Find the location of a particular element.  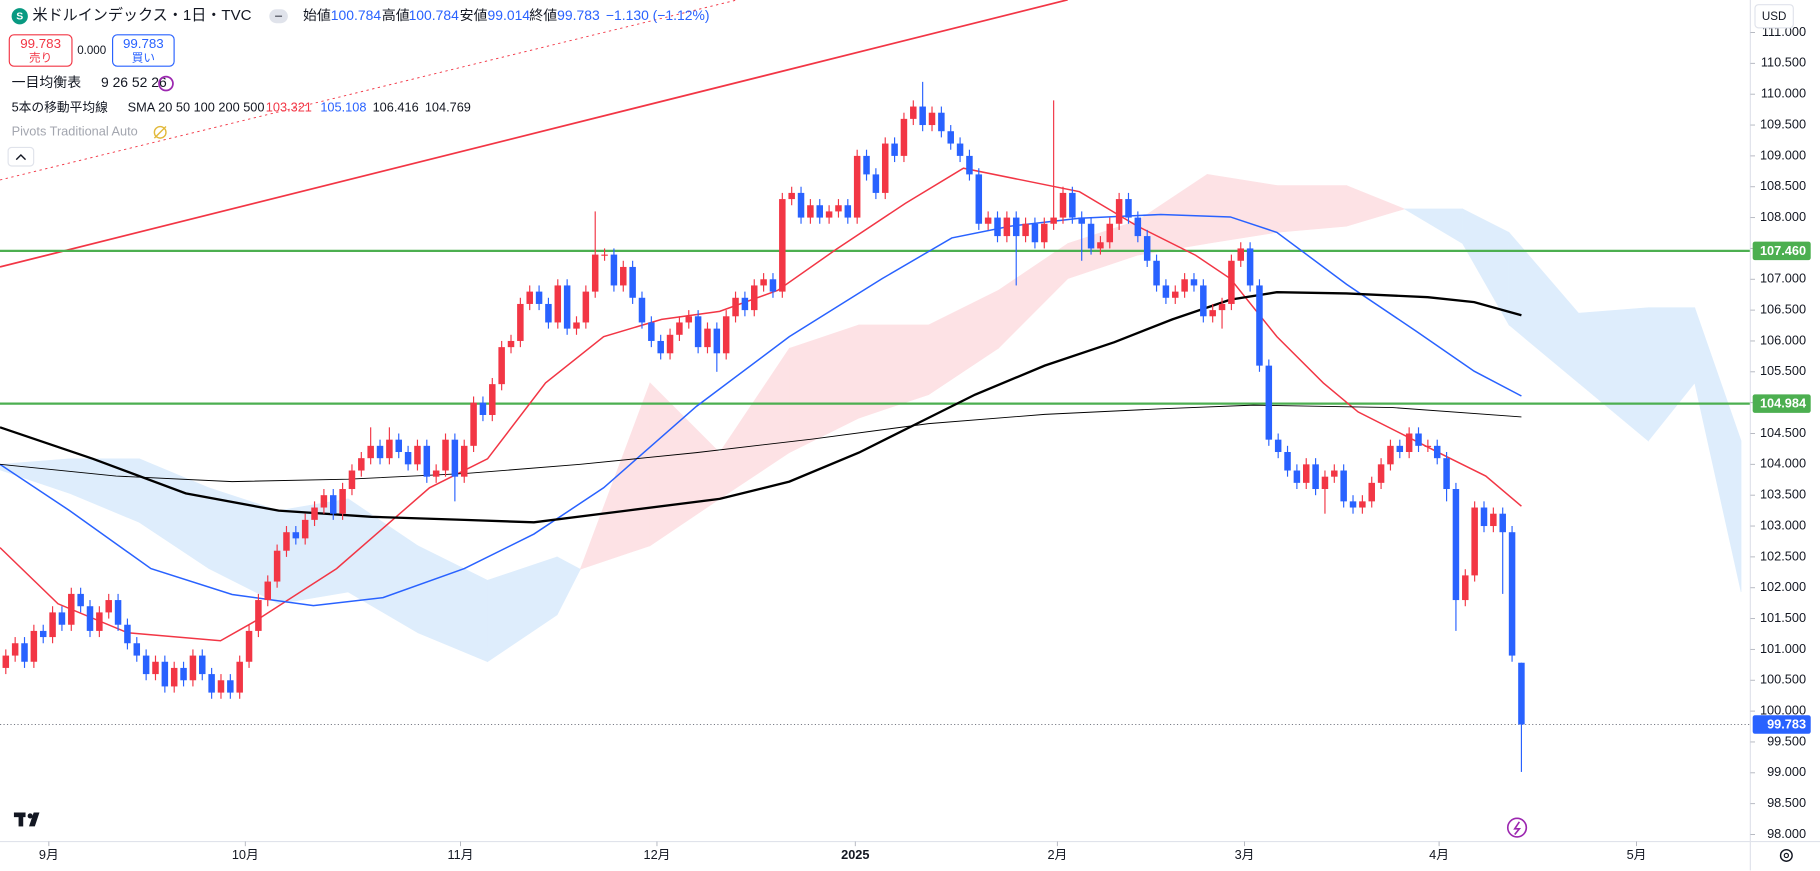

y-tick-label: 110.000 is located at coordinates (1783, 93).